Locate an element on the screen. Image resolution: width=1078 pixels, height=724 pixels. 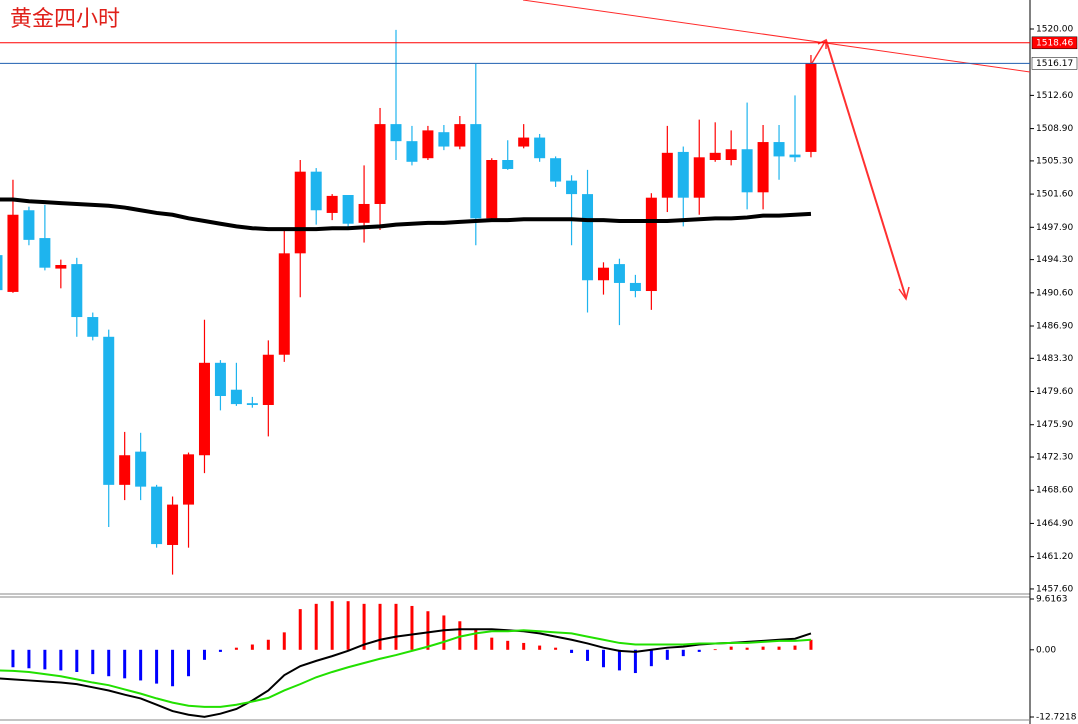
trend-line is located at coordinates (776, 36).